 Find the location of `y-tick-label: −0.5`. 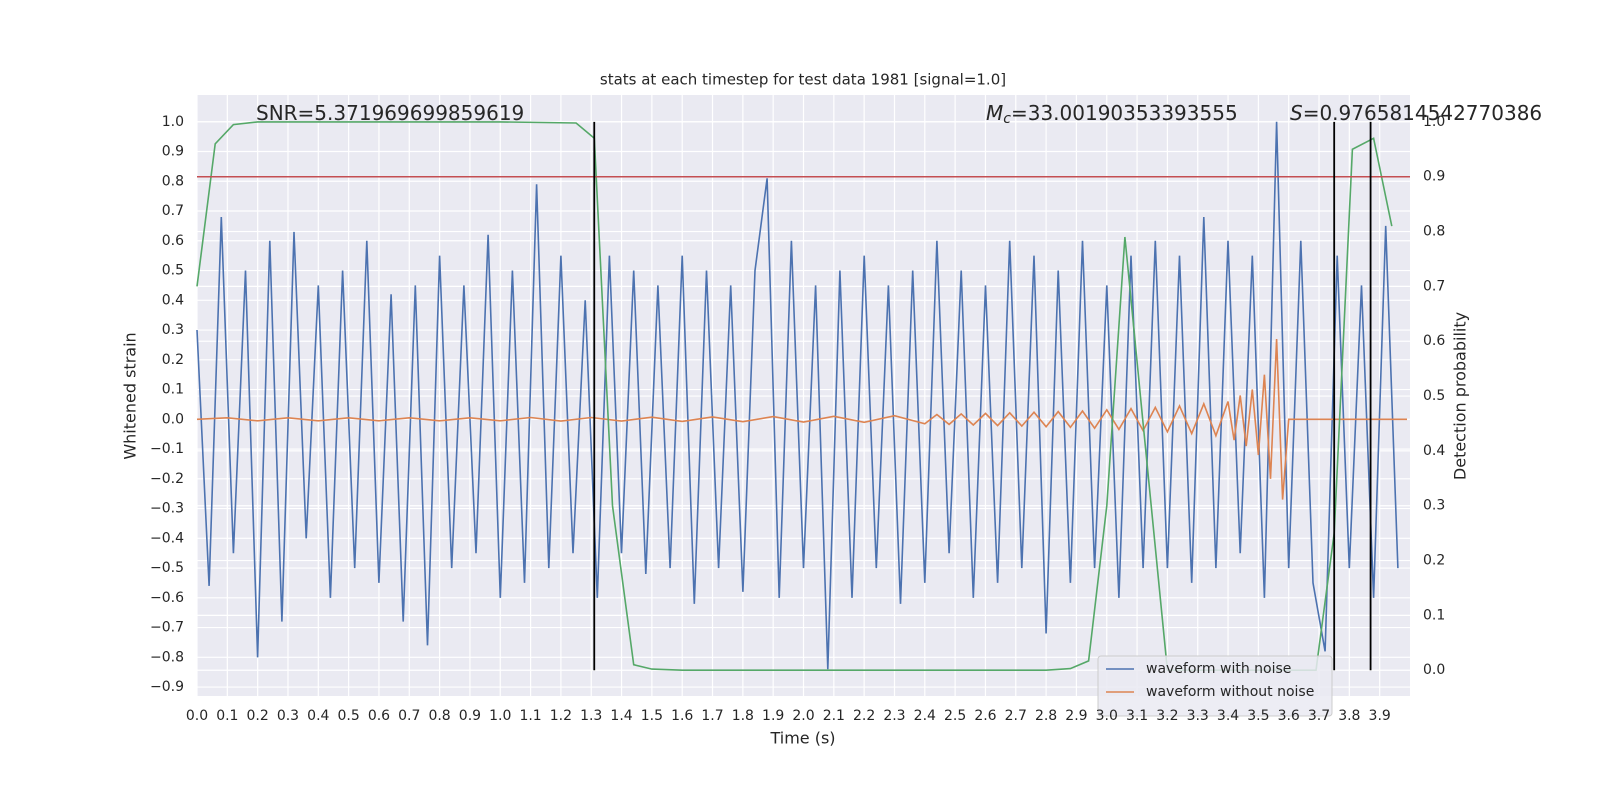

y-tick-label: −0.5 is located at coordinates (167, 568).